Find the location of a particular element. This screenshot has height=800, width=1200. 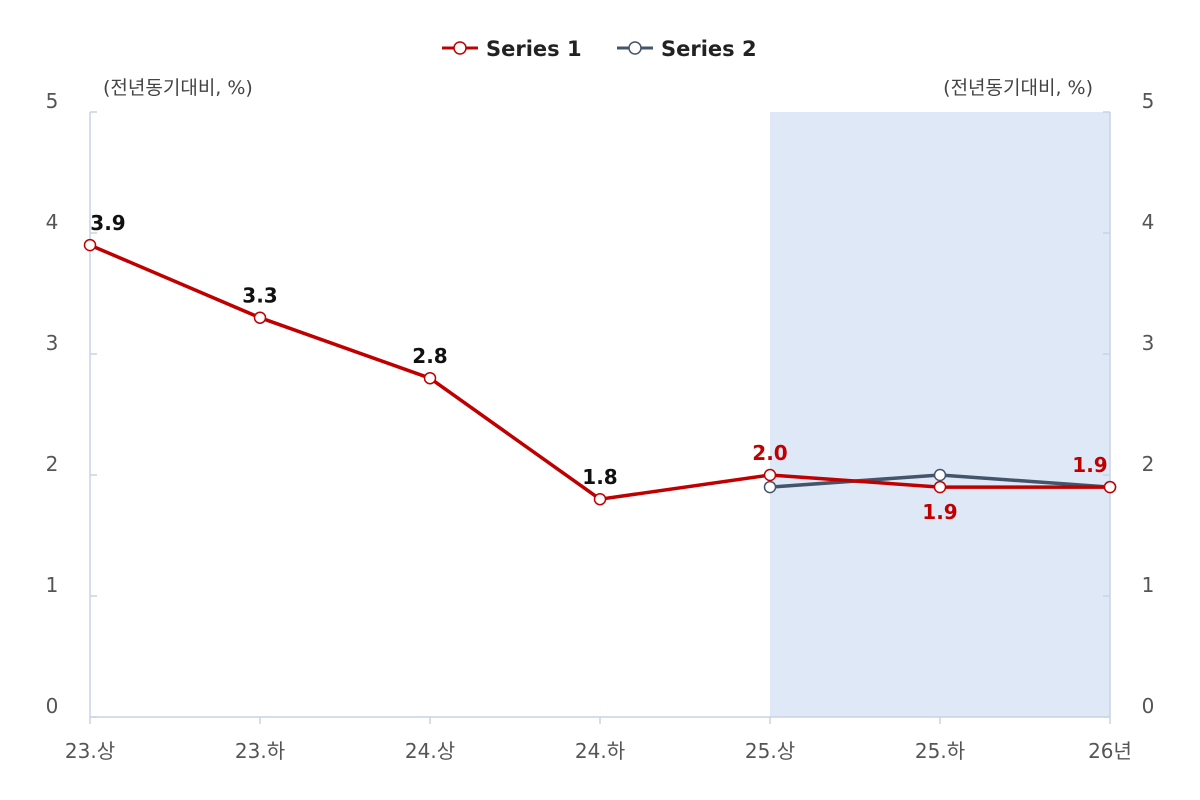

x-tick-label: 26년 is located at coordinates (1110, 751).